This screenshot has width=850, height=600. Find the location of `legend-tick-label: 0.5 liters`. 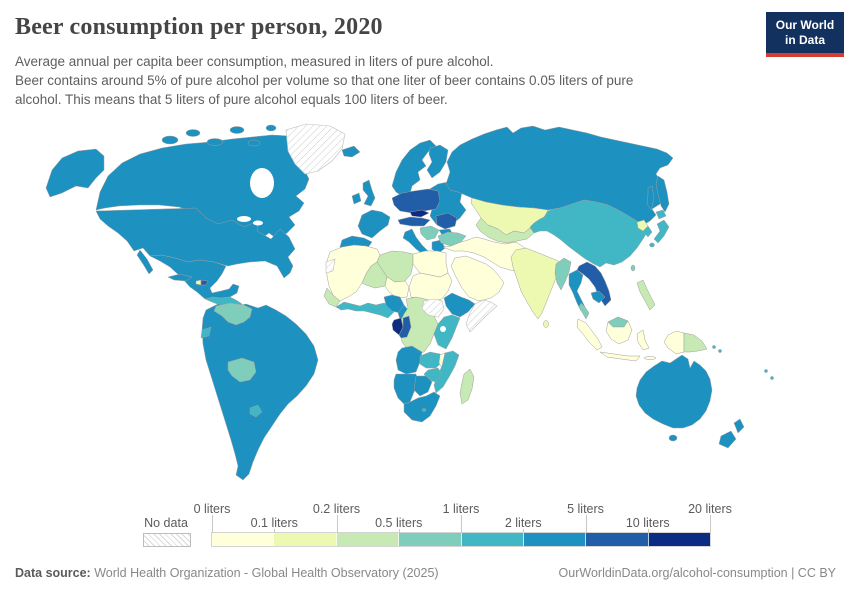

legend-tick-label: 0.5 liters is located at coordinates (399, 523).